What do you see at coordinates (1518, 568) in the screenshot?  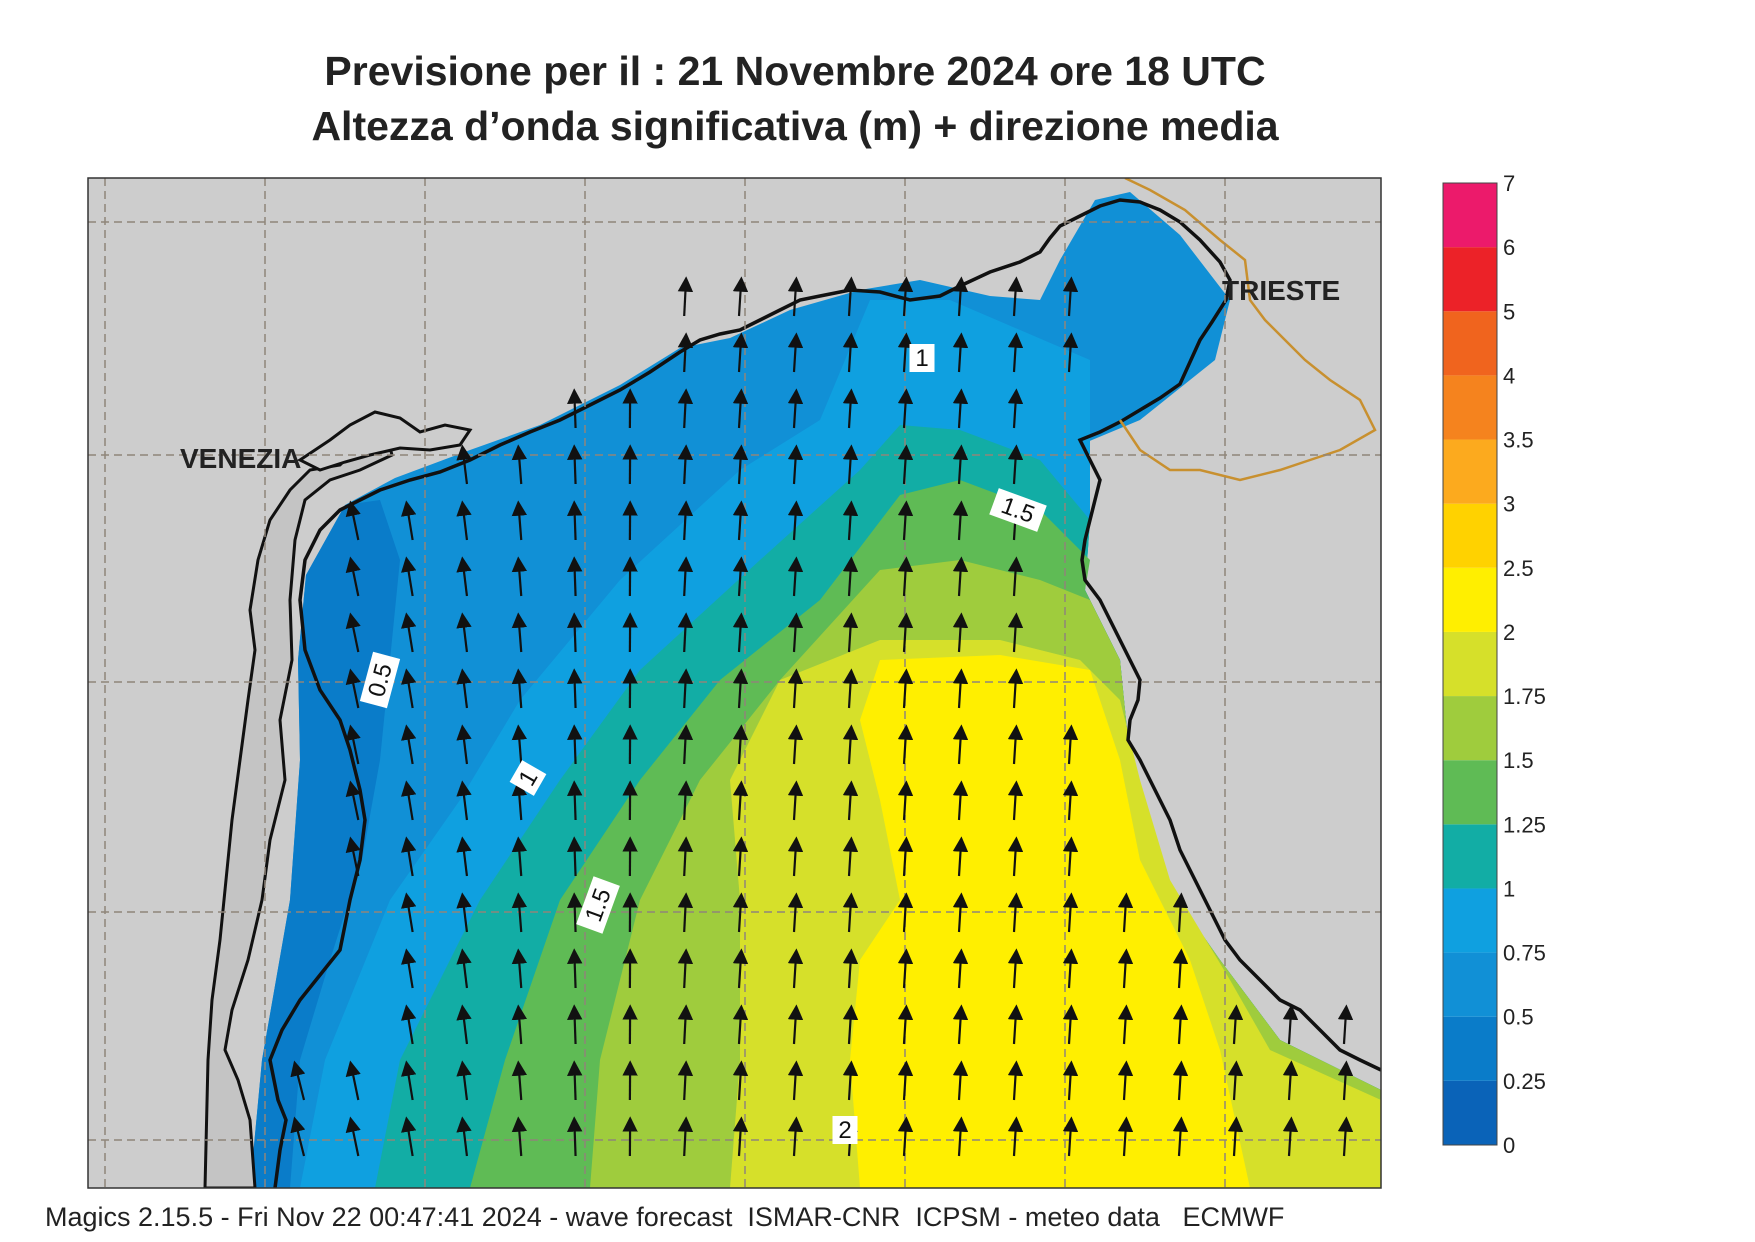 I see `legend-tick-label: 2.5` at bounding box center [1518, 568].